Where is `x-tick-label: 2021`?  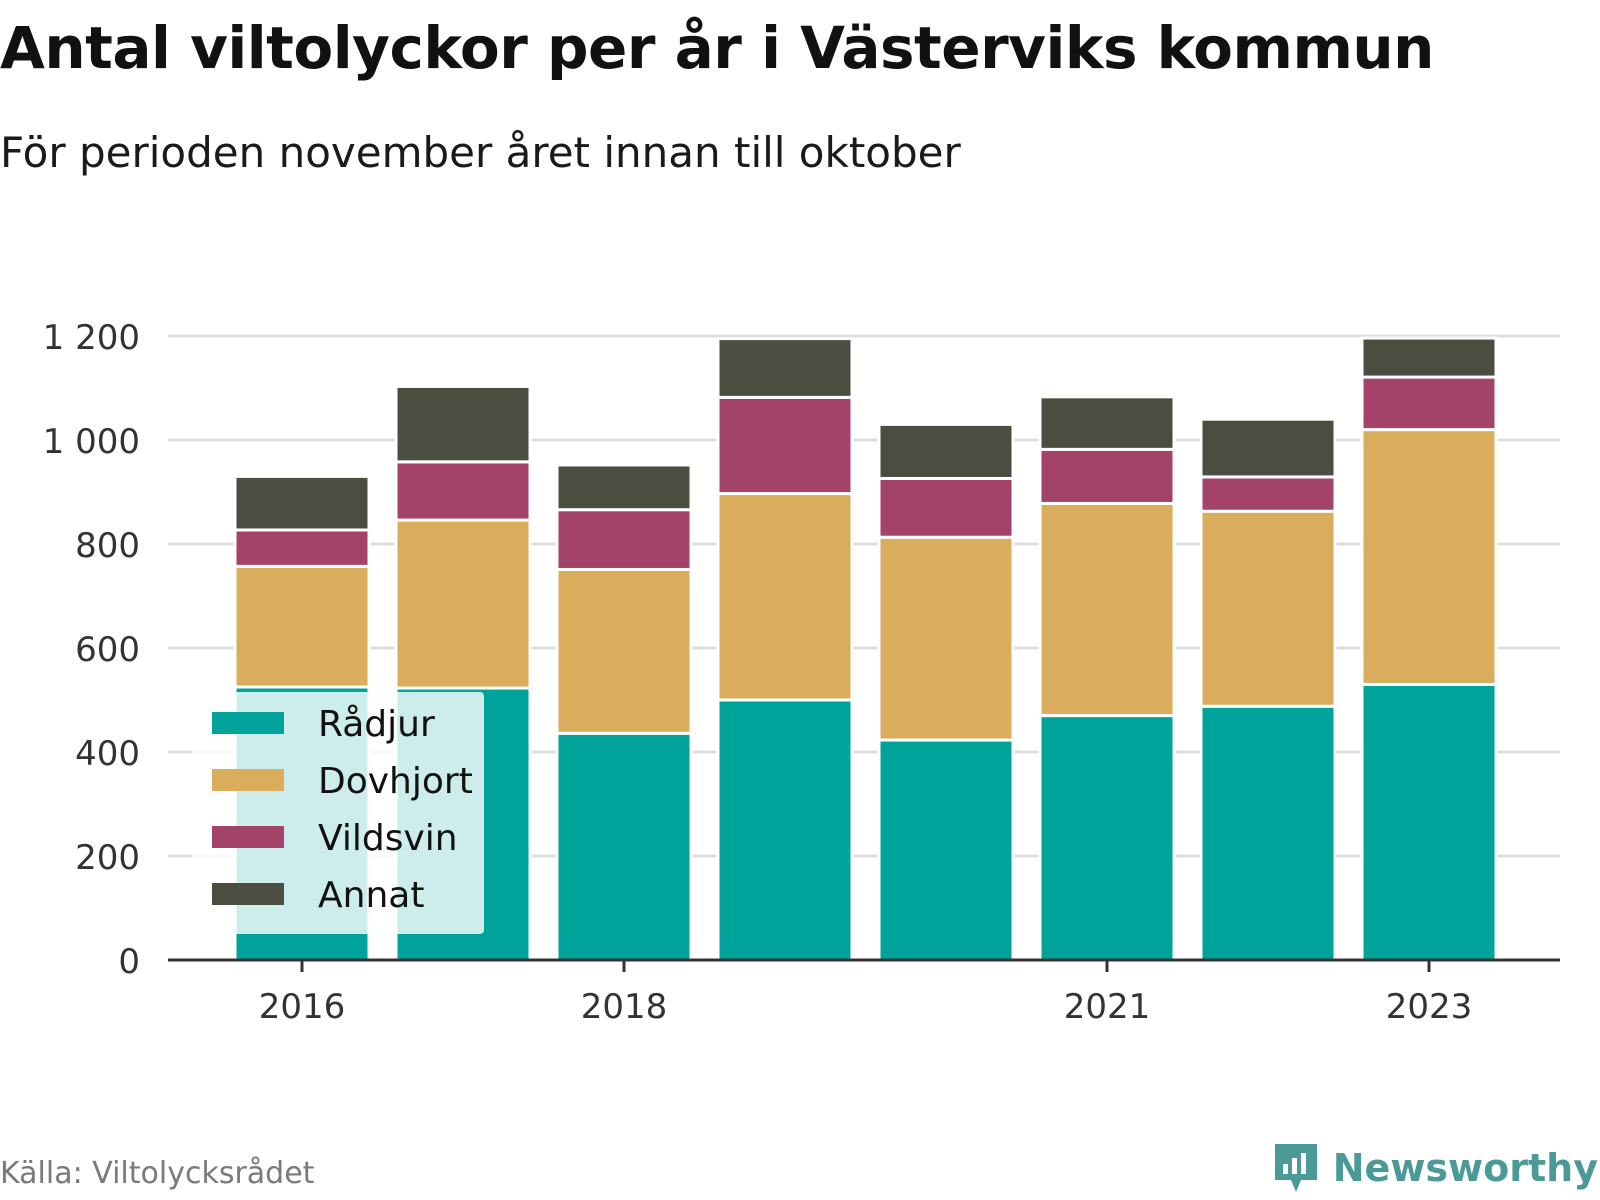 x-tick-label: 2021 is located at coordinates (1107, 1007).